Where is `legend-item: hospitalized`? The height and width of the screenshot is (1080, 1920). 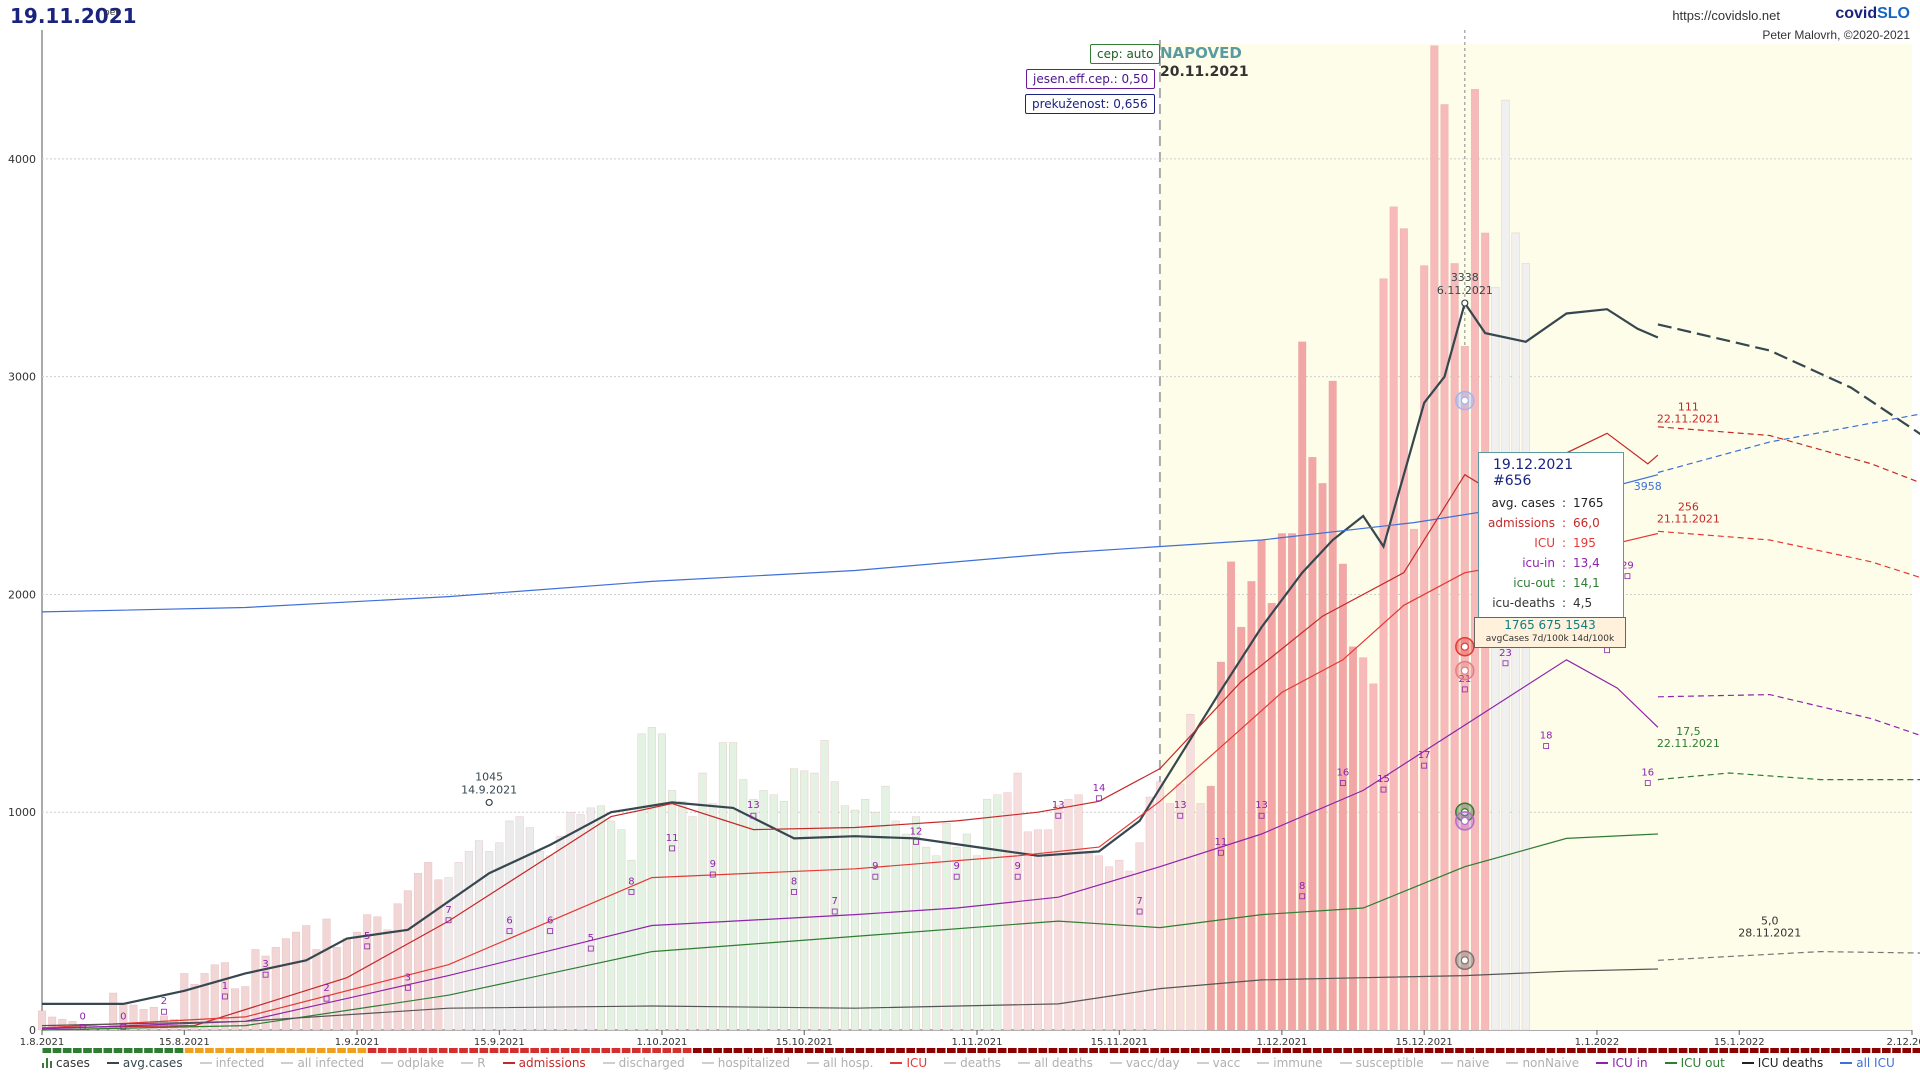
legend-item: hospitalized is located at coordinates (745, 1063).